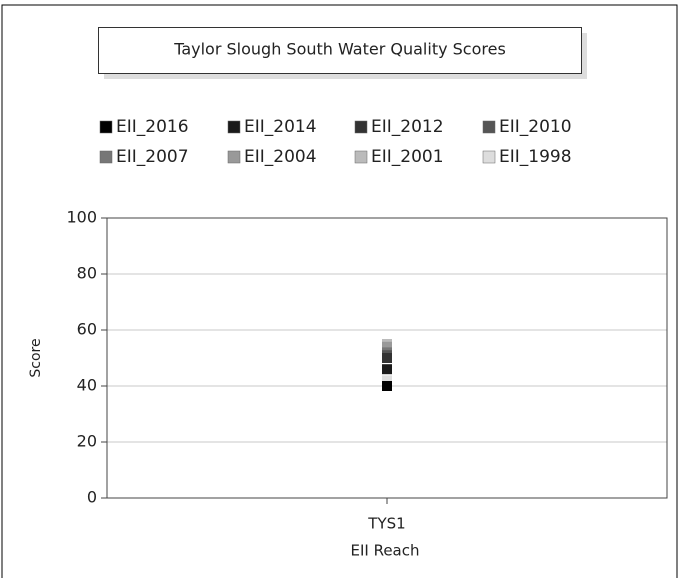 This screenshot has height=582, width=679. What do you see at coordinates (280, 127) in the screenshot?
I see `legend-label: EII_2014` at bounding box center [280, 127].